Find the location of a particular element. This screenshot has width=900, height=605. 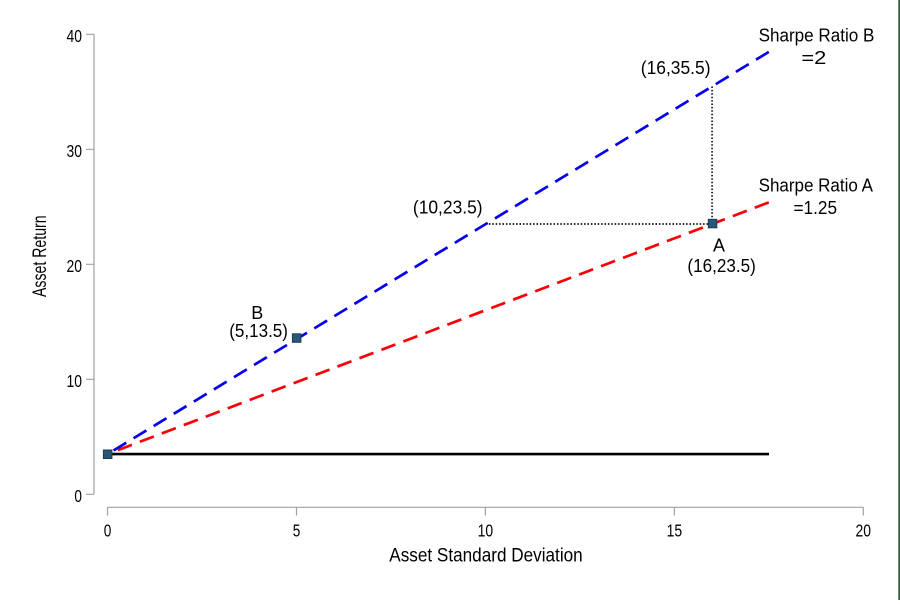

svg-text: Asset Return is located at coordinates (40, 256).